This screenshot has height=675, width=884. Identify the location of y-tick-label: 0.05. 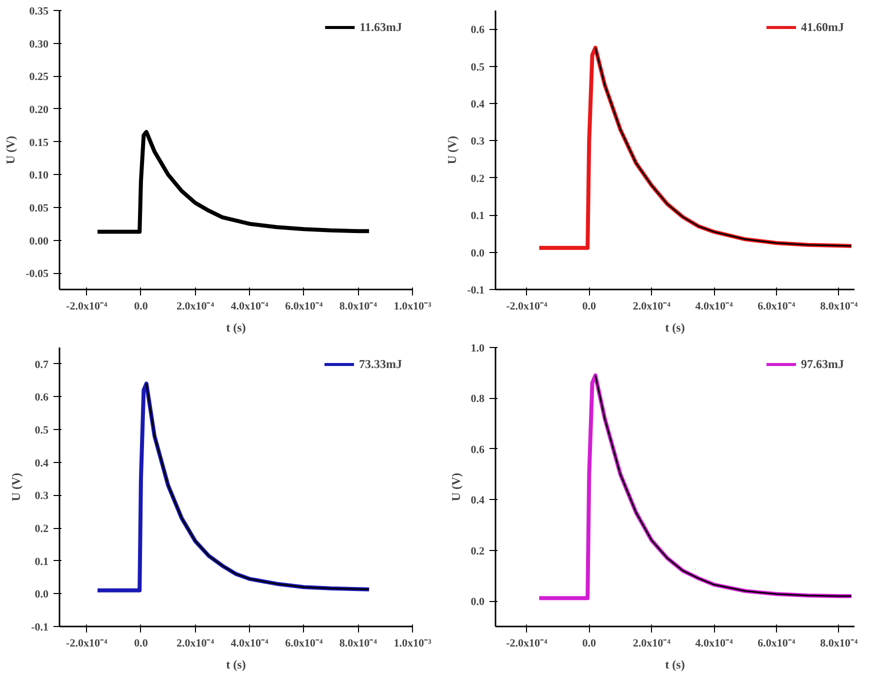
(39, 208).